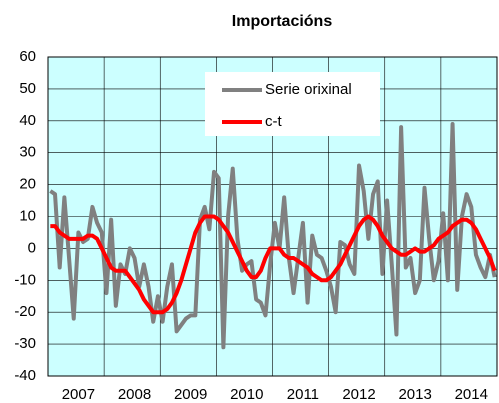  Describe the element at coordinates (471, 394) in the screenshot. I see `x-tick-label: 2014` at that location.